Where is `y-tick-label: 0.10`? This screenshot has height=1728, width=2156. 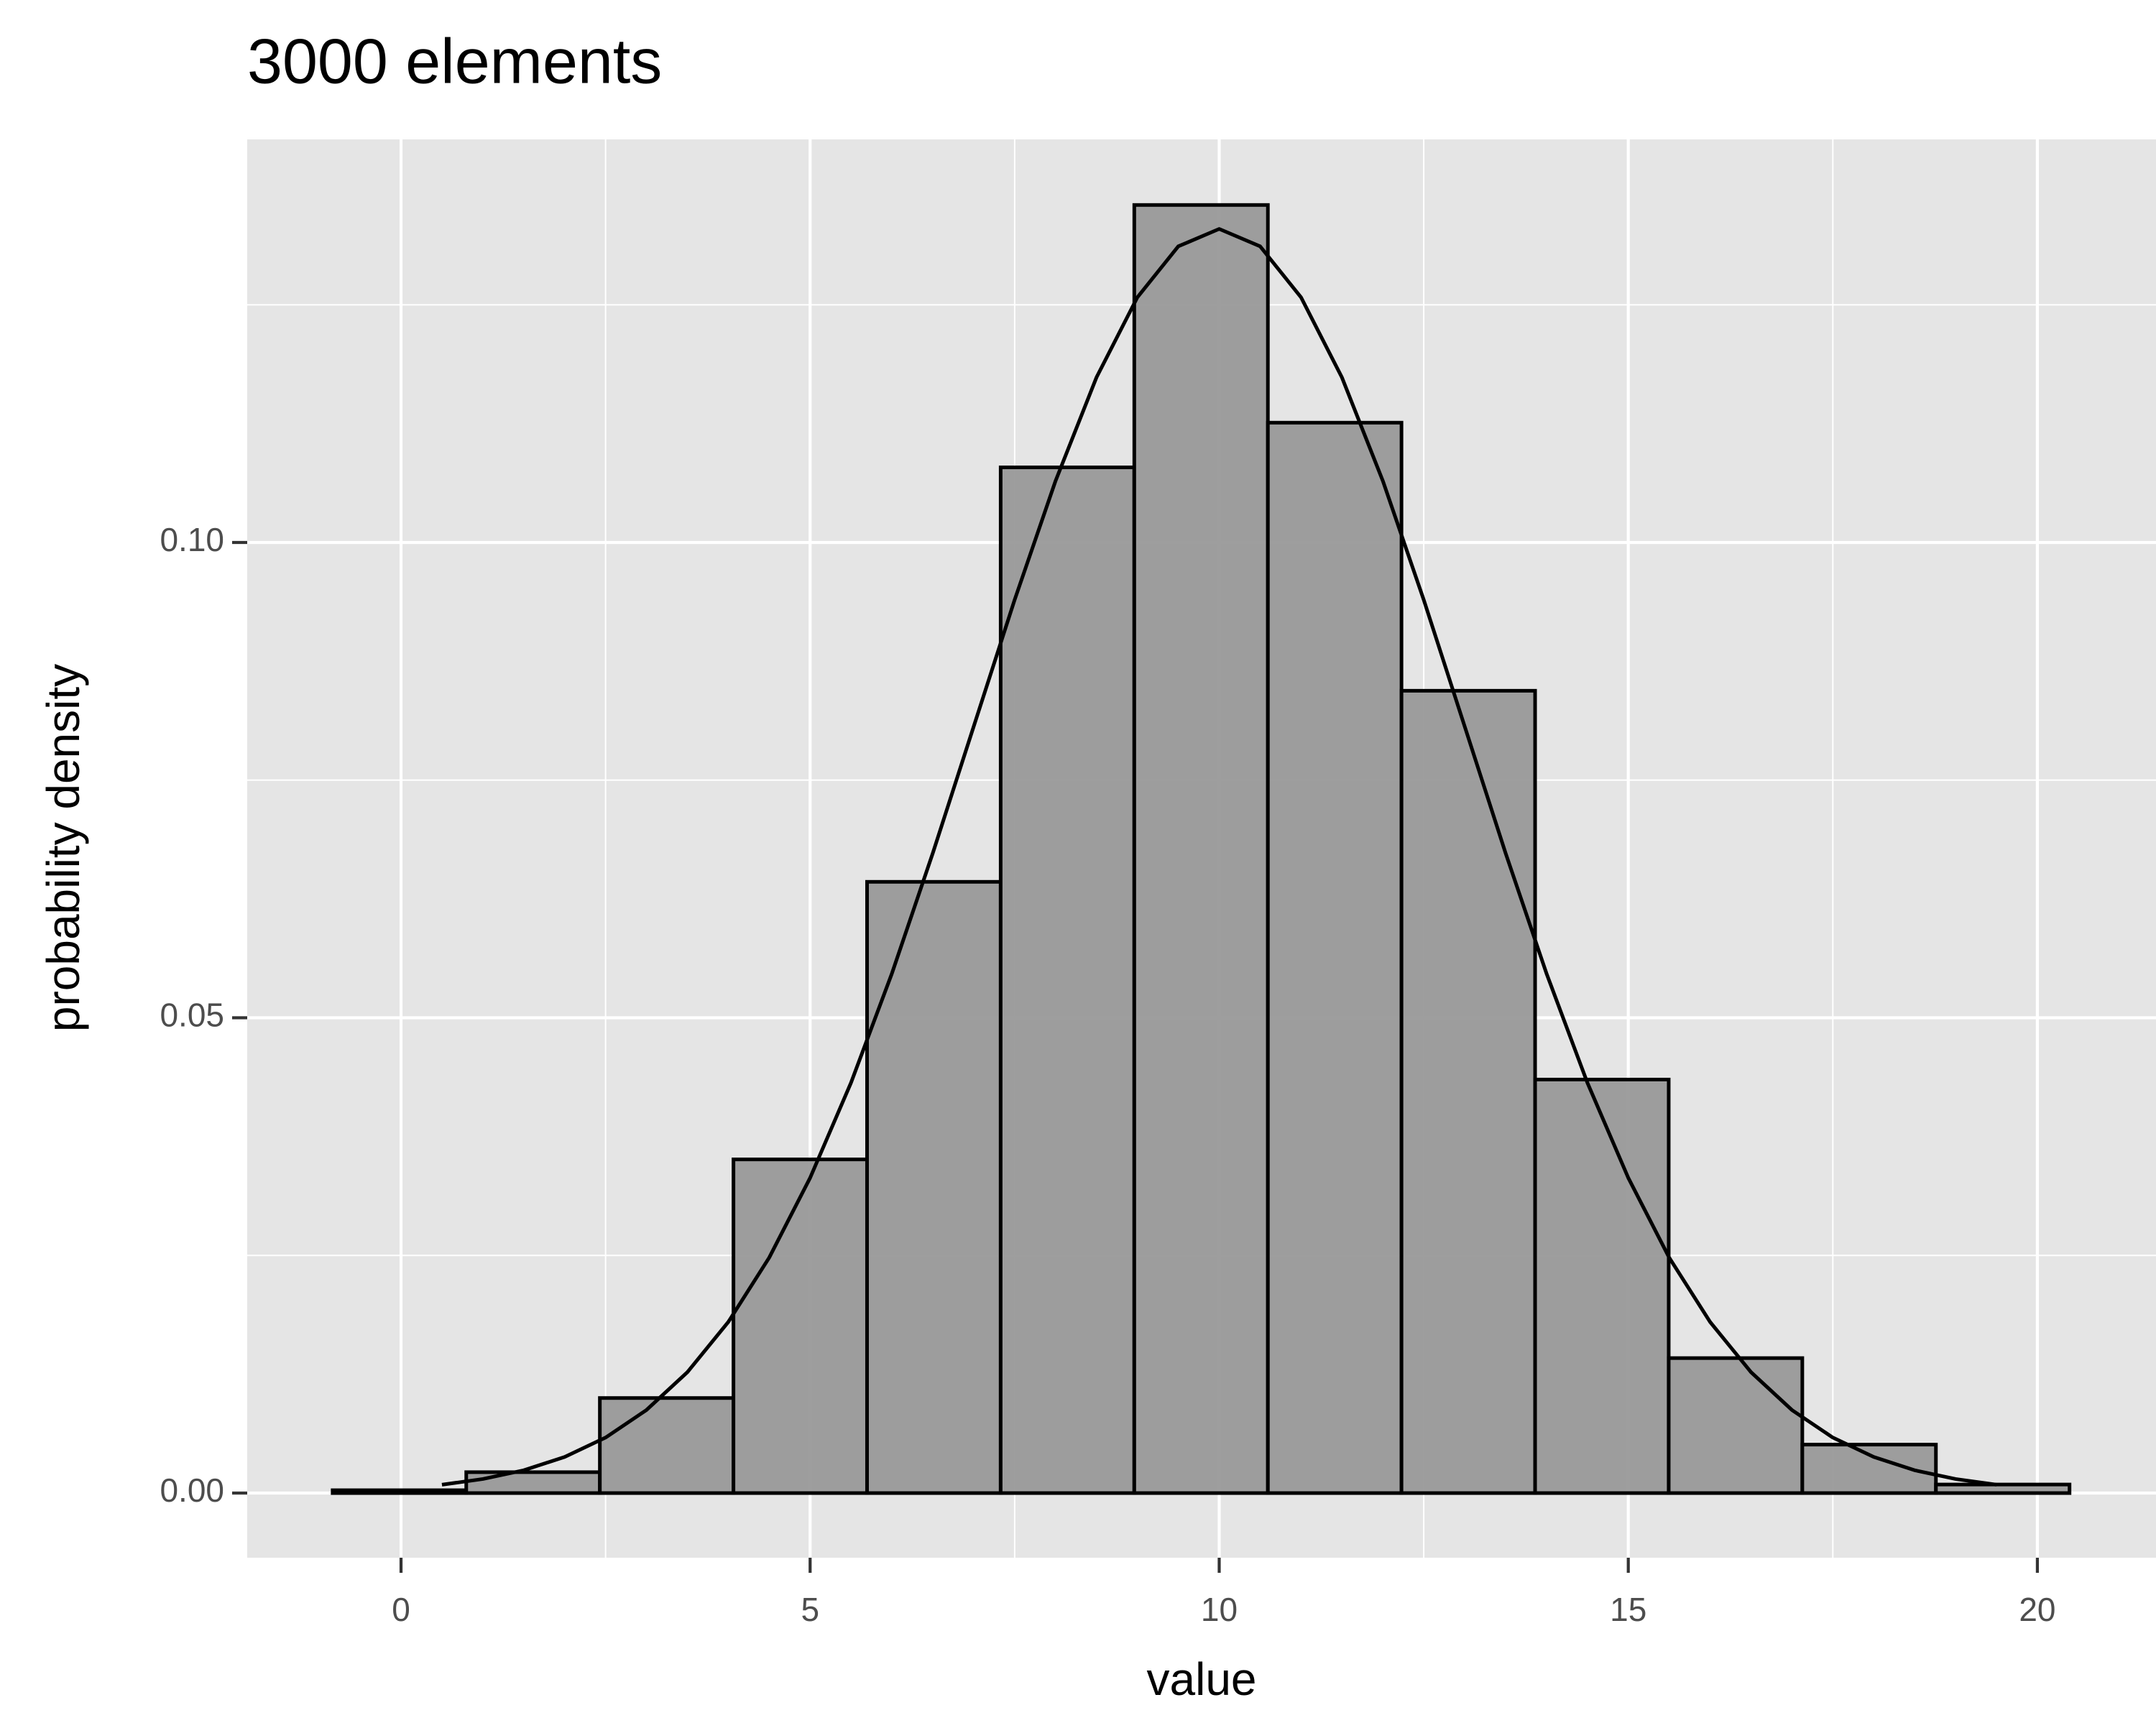 y-tick-label: 0.10 is located at coordinates (192, 539).